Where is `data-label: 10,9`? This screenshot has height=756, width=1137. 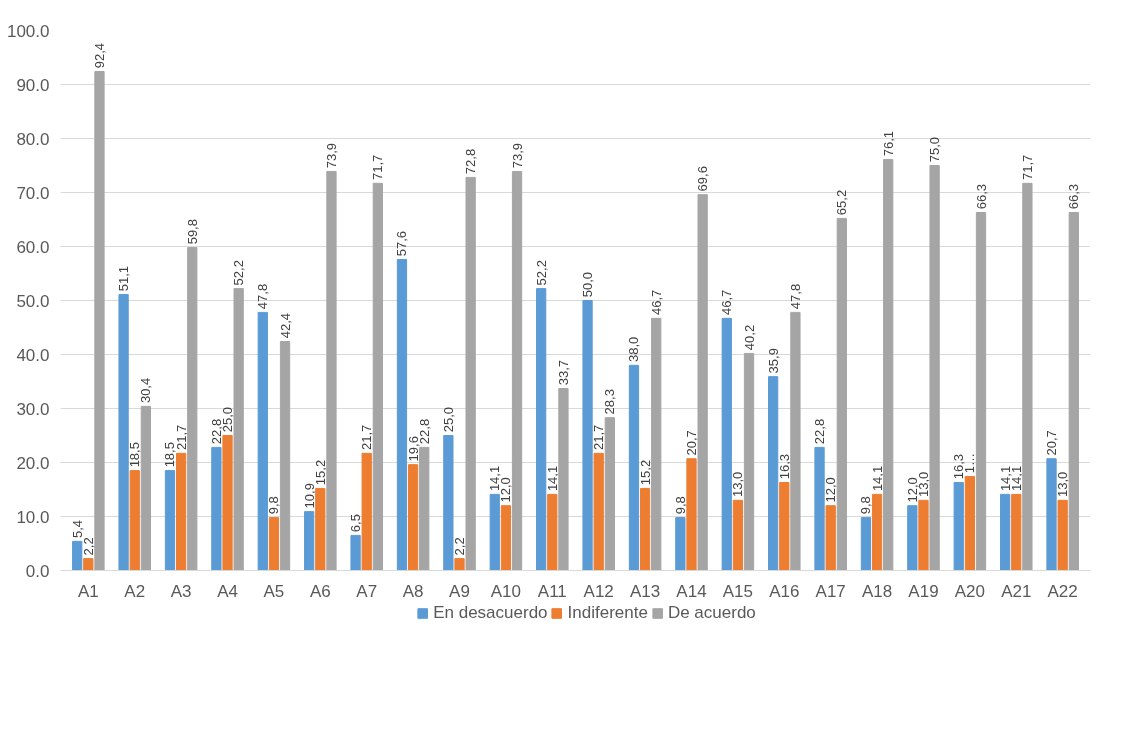 data-label: 10,9 is located at coordinates (309, 496).